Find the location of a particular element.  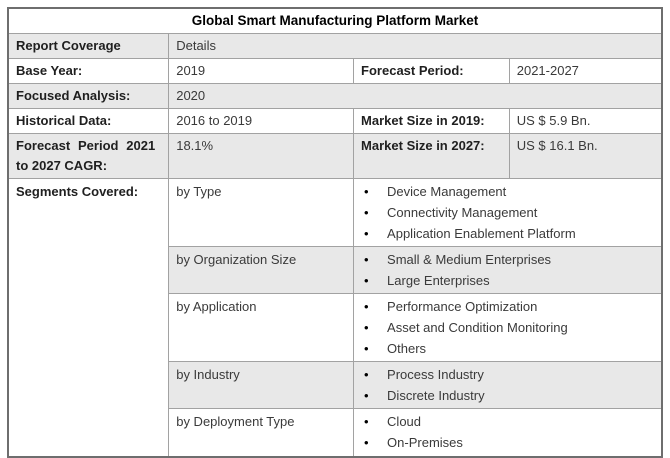

segment-deployment-type-label: by Deployment Type is located at coordinates (261, 433).